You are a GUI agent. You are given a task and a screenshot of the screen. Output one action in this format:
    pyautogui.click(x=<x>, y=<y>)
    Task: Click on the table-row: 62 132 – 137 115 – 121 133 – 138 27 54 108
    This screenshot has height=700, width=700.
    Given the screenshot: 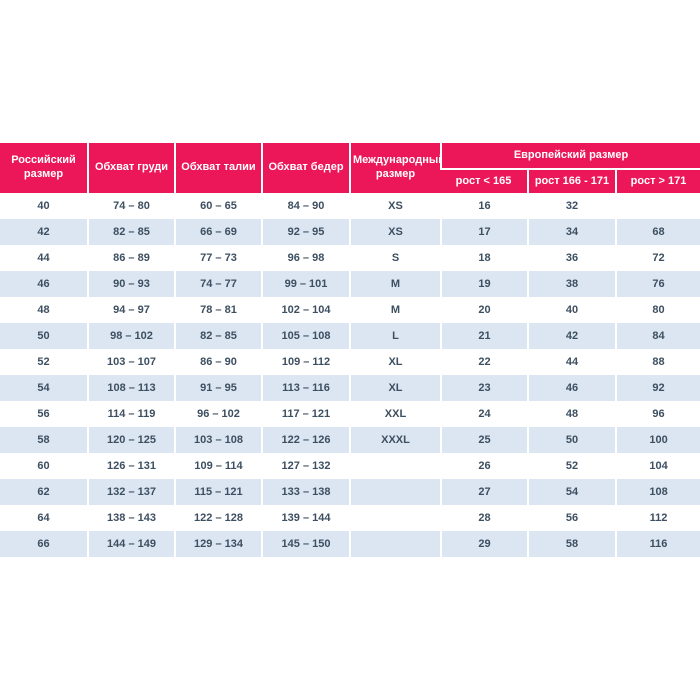 What is the action you would take?
    pyautogui.click(x=350, y=492)
    